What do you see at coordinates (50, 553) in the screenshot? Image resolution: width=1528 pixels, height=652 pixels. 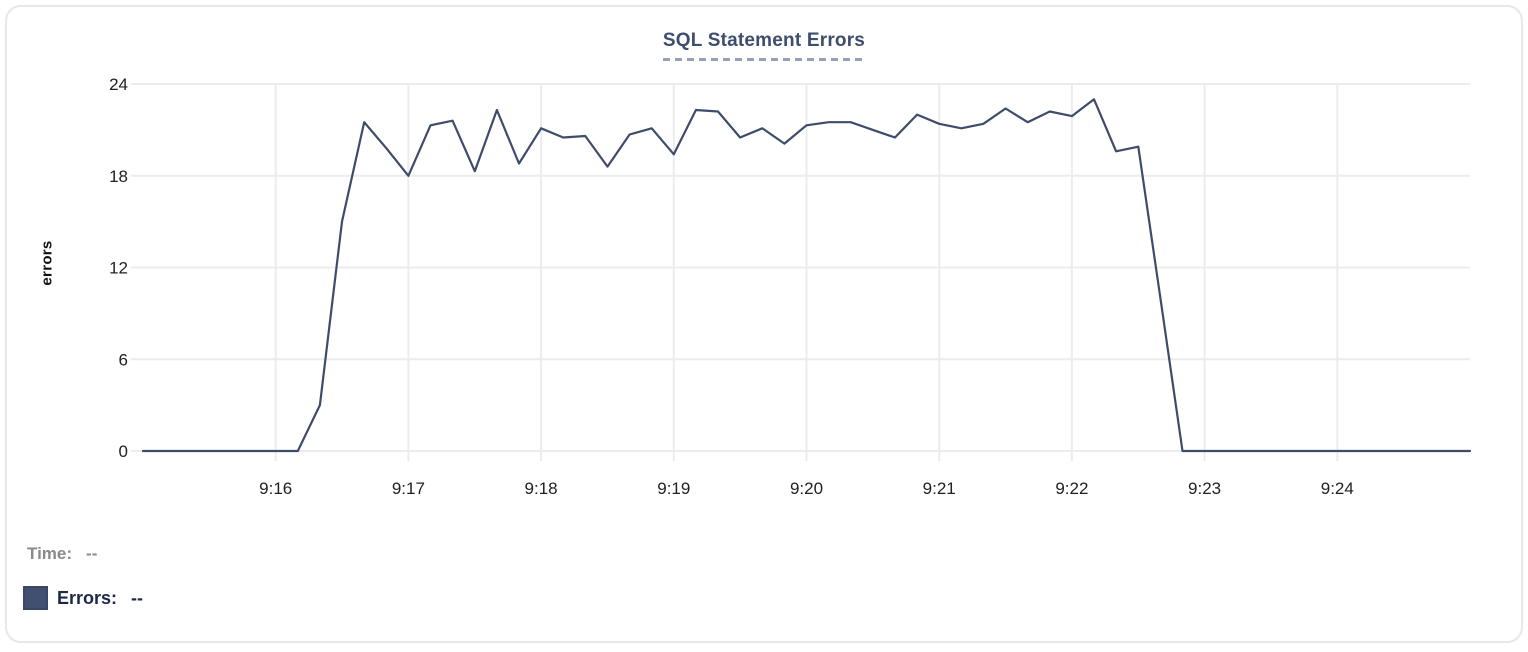 I see `tooltip-time-label: Time:` at bounding box center [50, 553].